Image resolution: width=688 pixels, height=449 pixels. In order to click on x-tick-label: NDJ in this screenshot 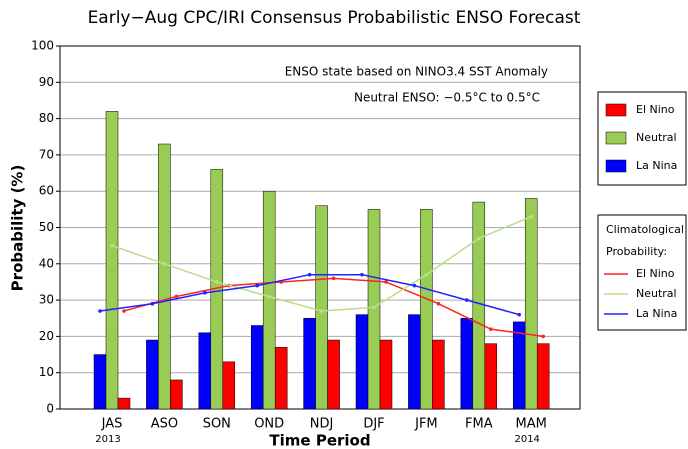, I will do `click(322, 424)`.